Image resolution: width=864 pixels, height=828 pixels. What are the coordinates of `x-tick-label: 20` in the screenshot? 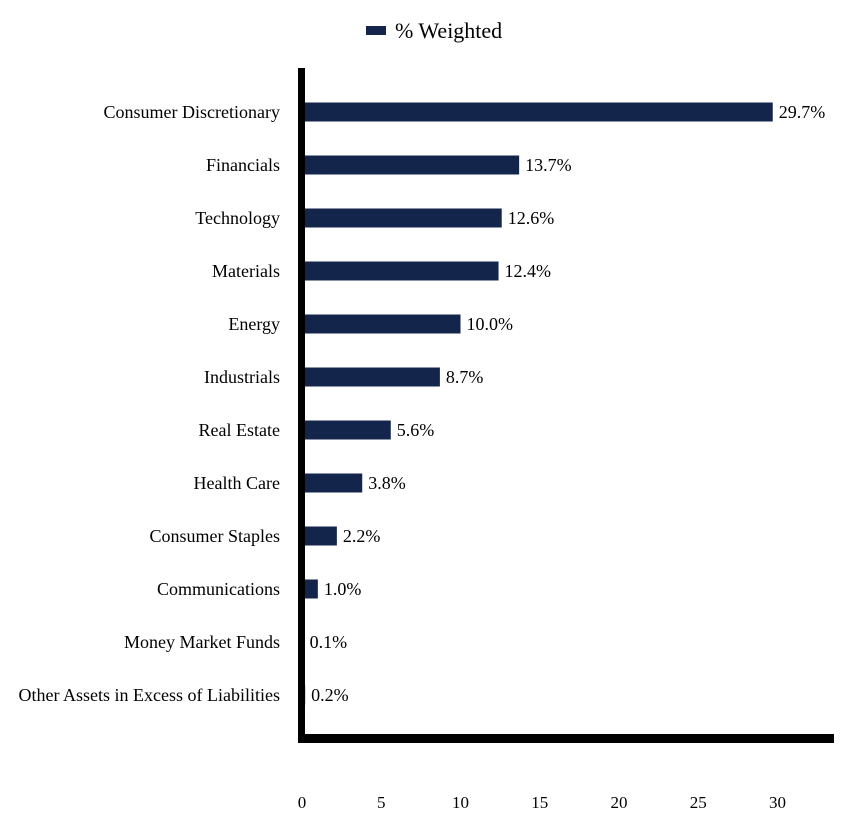 It's located at (619, 802).